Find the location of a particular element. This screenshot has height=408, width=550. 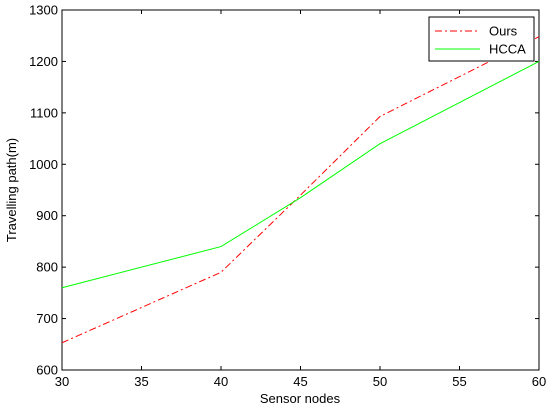

y-tick-label: 1100 is located at coordinates (44, 112).